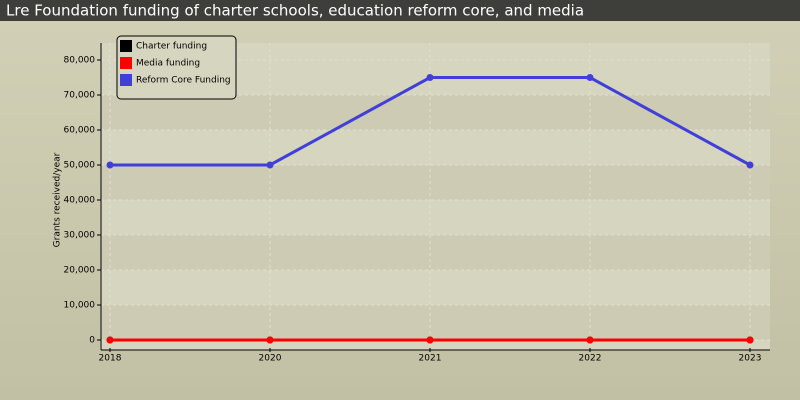  What do you see at coordinates (110, 359) in the screenshot?
I see `x-tick-label: 2018` at bounding box center [110, 359].